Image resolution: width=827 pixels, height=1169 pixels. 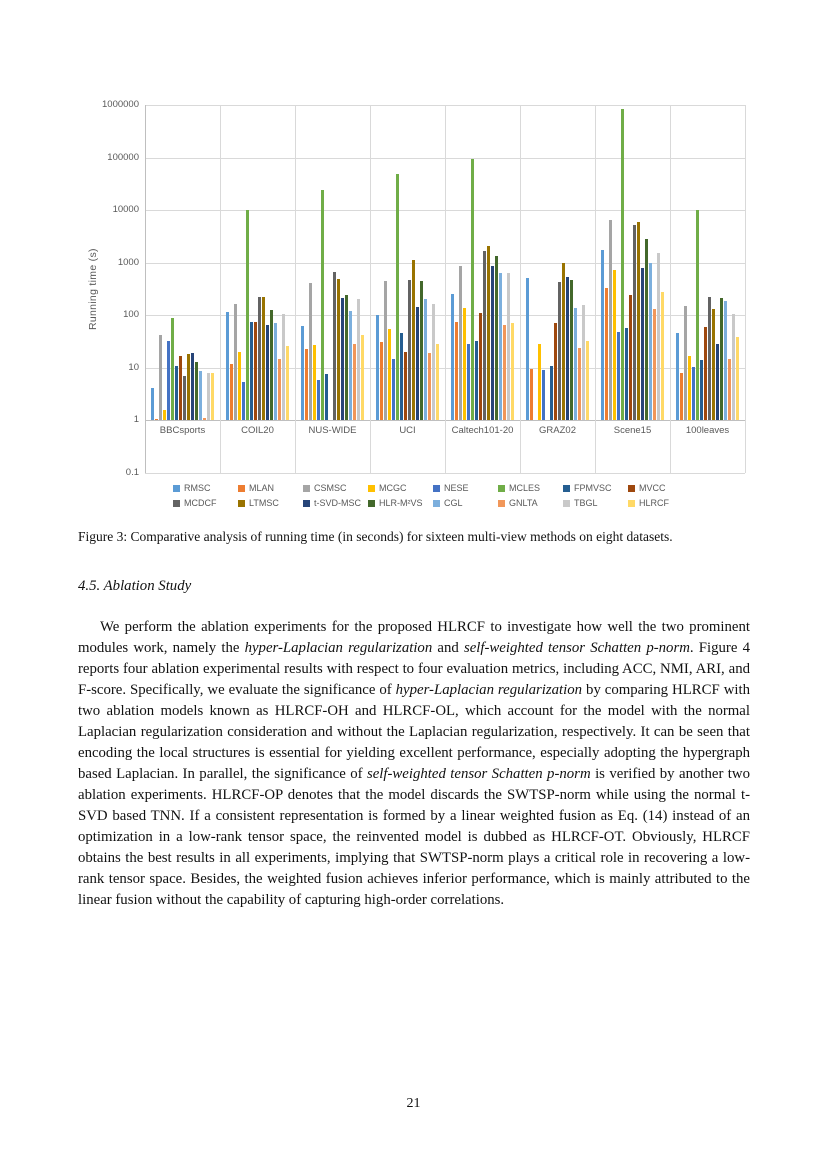 What do you see at coordinates (182, 431) in the screenshot?
I see `category-label: BBCsports` at bounding box center [182, 431].